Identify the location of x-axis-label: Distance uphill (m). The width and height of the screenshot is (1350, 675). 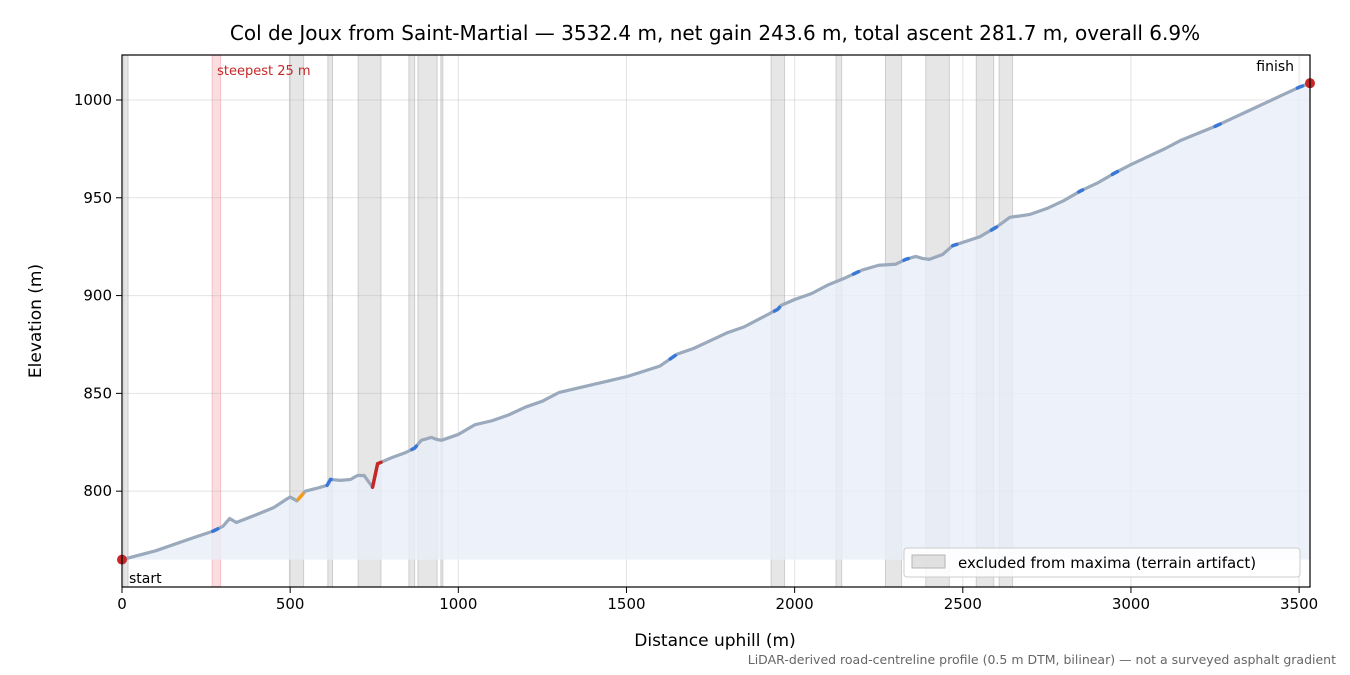
(714, 641).